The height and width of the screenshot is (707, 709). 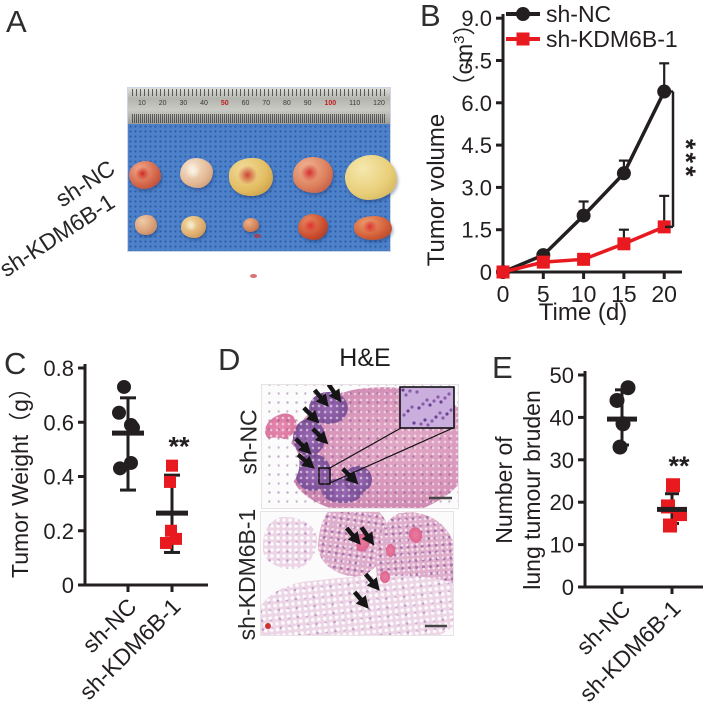 What do you see at coordinates (562, 375) in the screenshot?
I see `y-tick-label: 50` at bounding box center [562, 375].